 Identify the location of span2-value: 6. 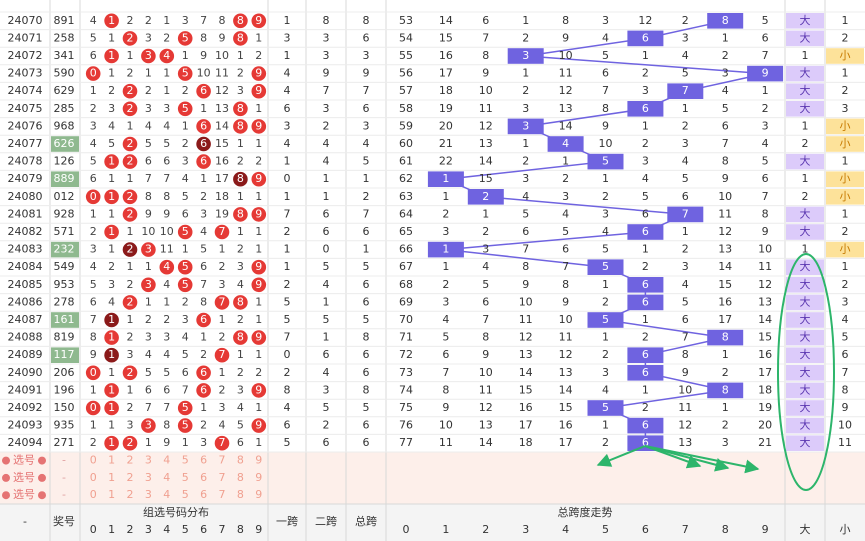
(326, 354).